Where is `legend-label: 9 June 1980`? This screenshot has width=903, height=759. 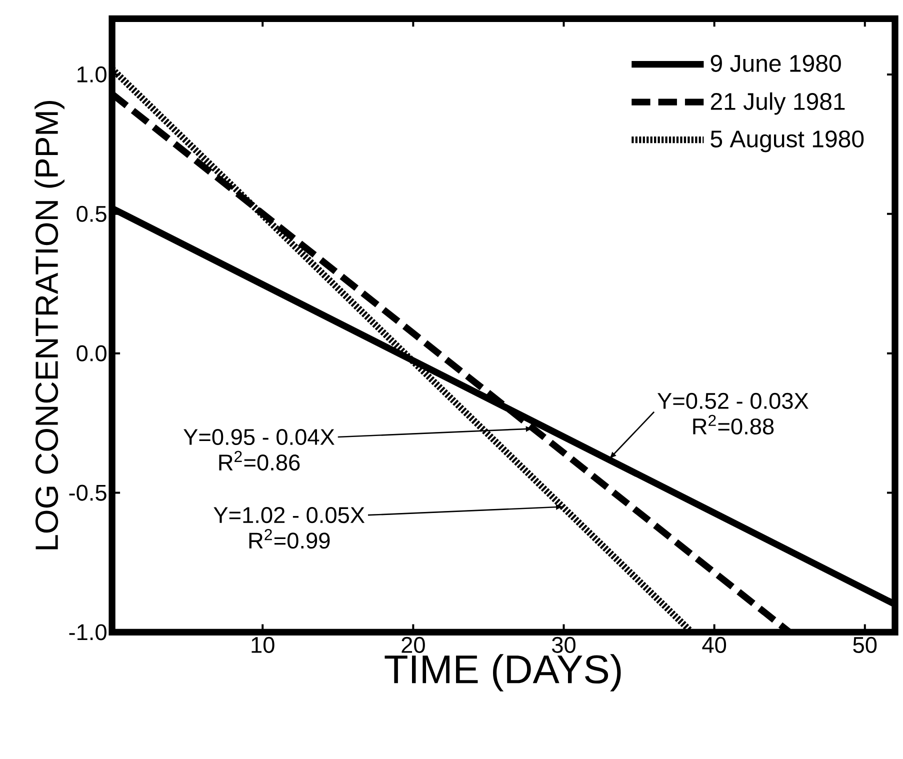
legend-label: 9 June 1980 is located at coordinates (775, 63).